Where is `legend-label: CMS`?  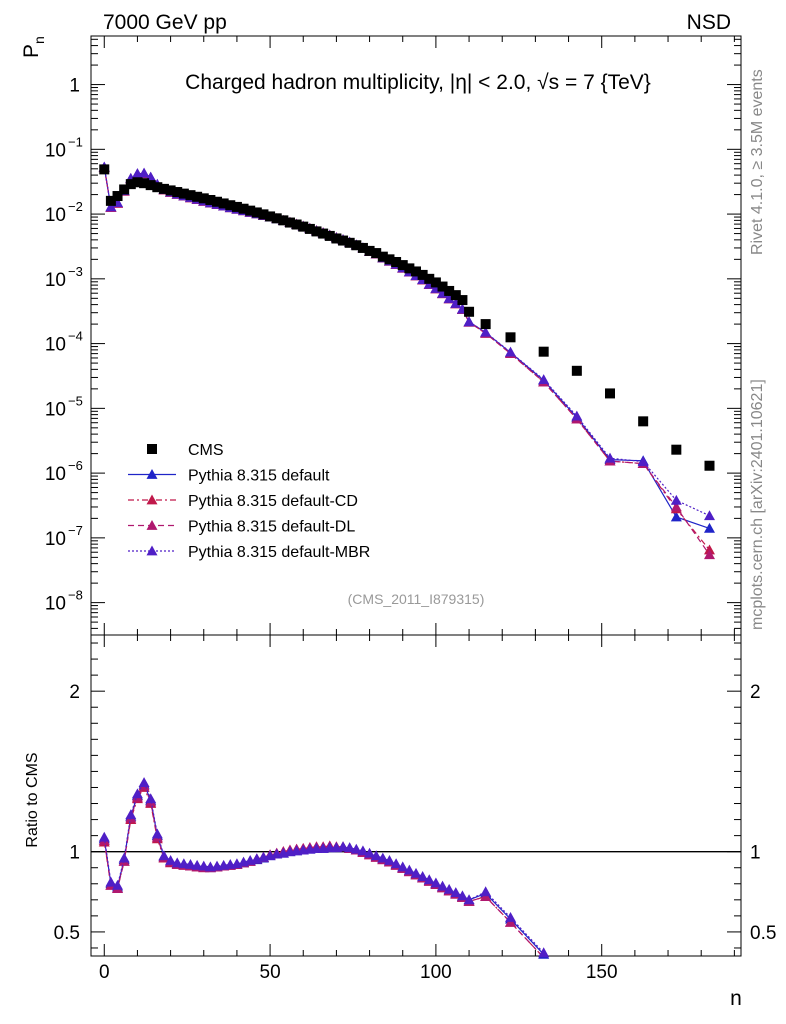 legend-label: CMS is located at coordinates (206, 450).